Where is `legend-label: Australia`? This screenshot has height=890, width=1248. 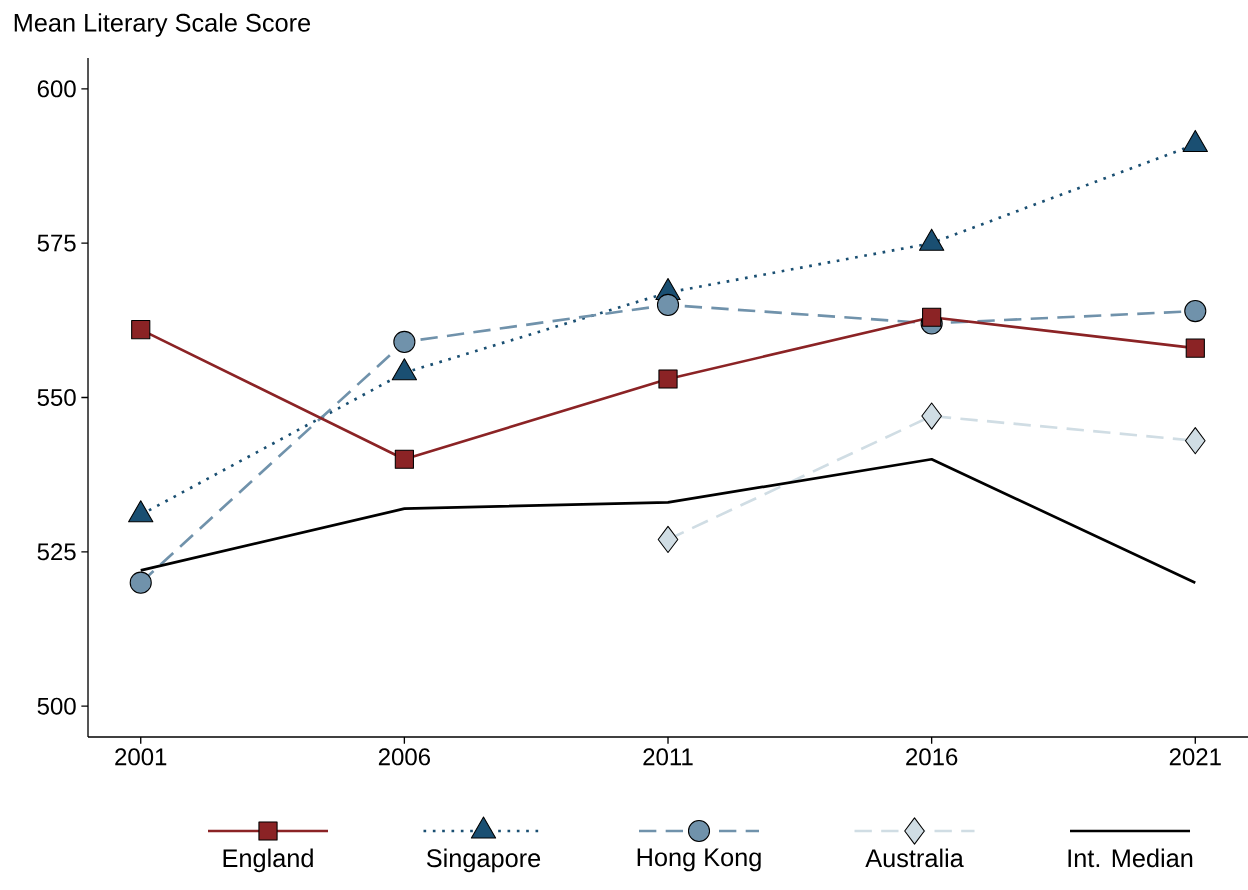
legend-label: Australia is located at coordinates (914, 858).